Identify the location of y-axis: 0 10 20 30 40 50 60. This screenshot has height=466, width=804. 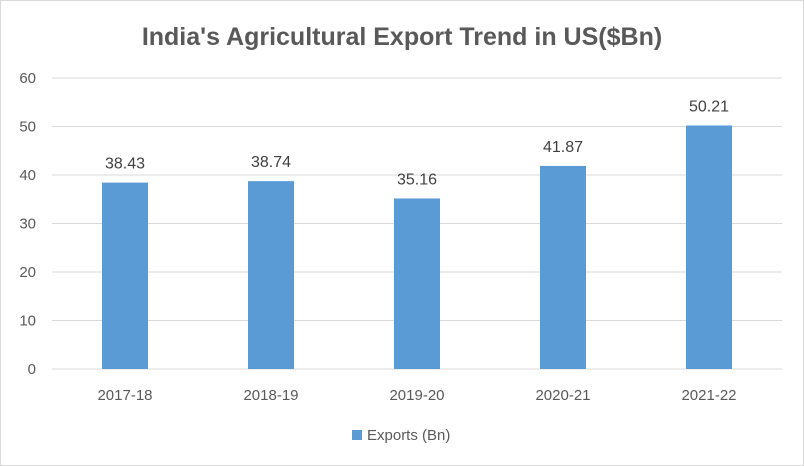
(27, 224).